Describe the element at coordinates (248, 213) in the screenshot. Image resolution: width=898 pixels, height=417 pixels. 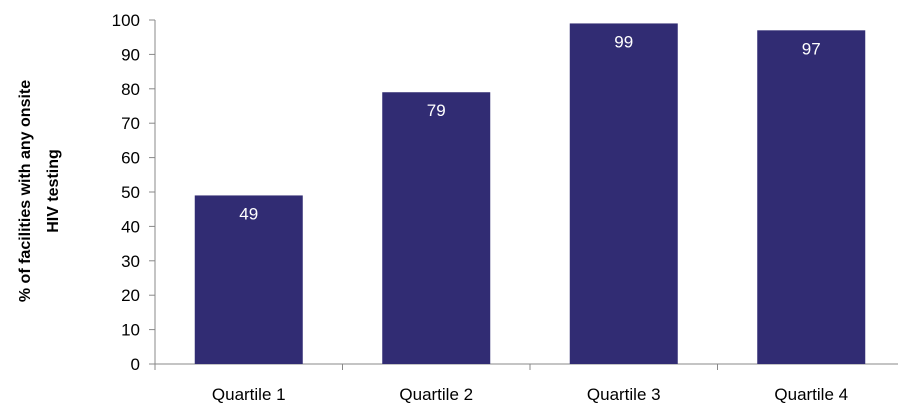
I see `data-label: 49` at that location.